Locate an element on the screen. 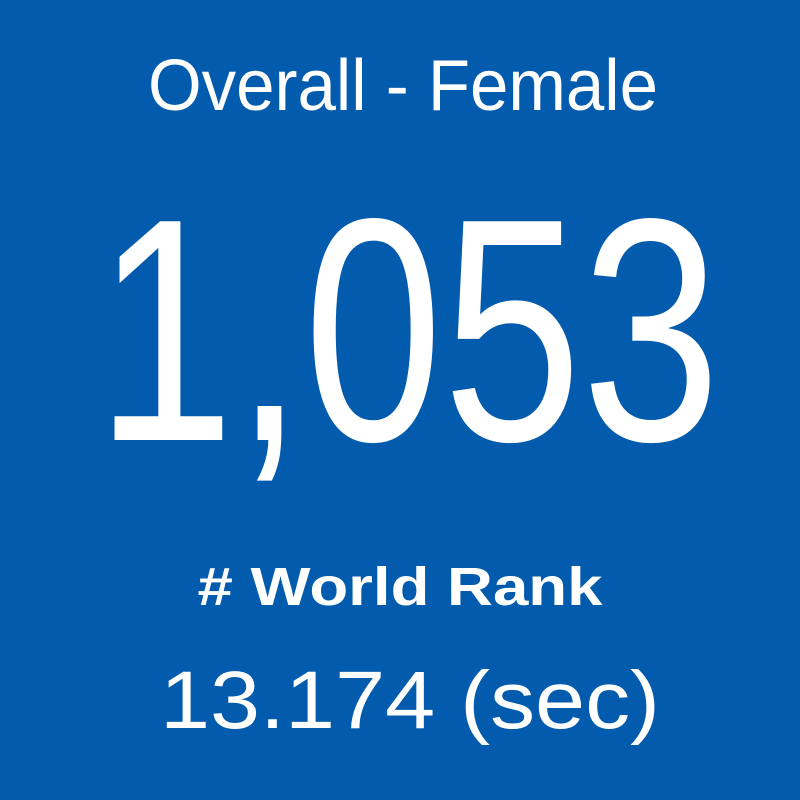  tile-title: Overall - Female is located at coordinates (403, 86).